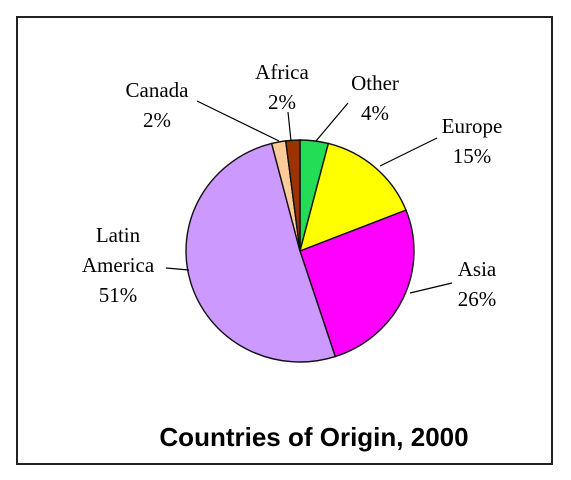 The height and width of the screenshot is (480, 571). Describe the element at coordinates (238, 121) in the screenshot. I see `leader-line-canada` at that location.